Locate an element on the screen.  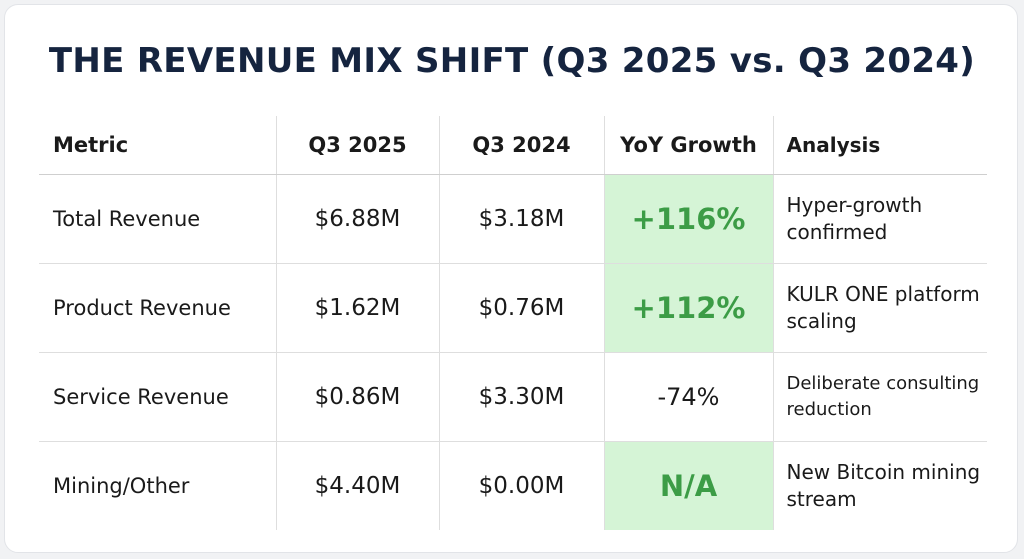
value-cell: $0.86M is located at coordinates (357, 397).